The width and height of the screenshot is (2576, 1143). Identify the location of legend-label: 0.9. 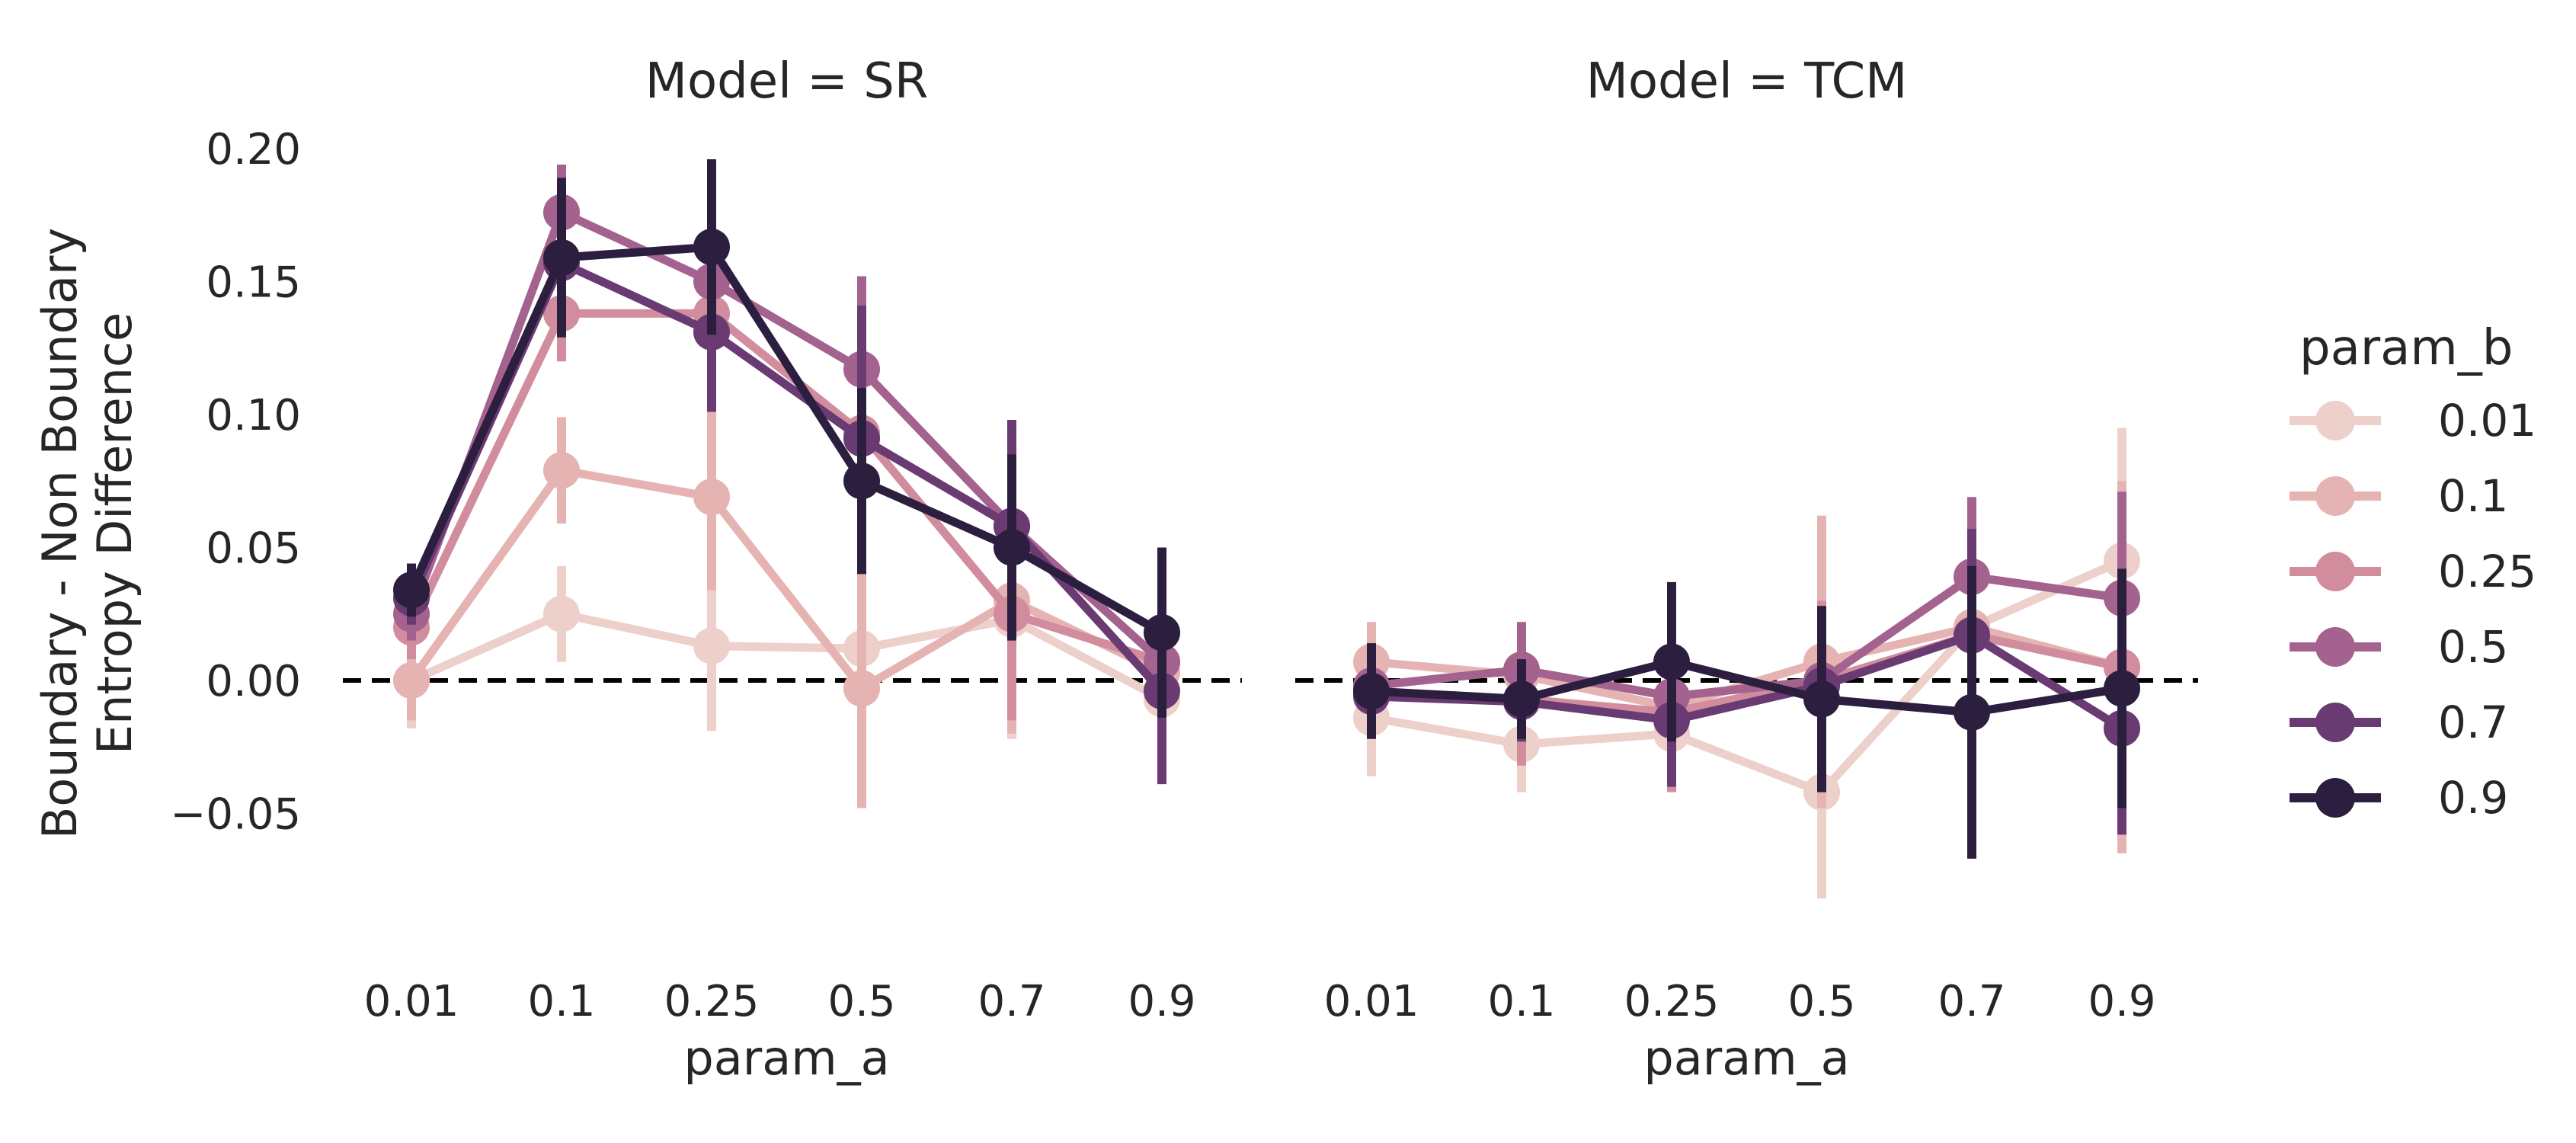
(2473, 798).